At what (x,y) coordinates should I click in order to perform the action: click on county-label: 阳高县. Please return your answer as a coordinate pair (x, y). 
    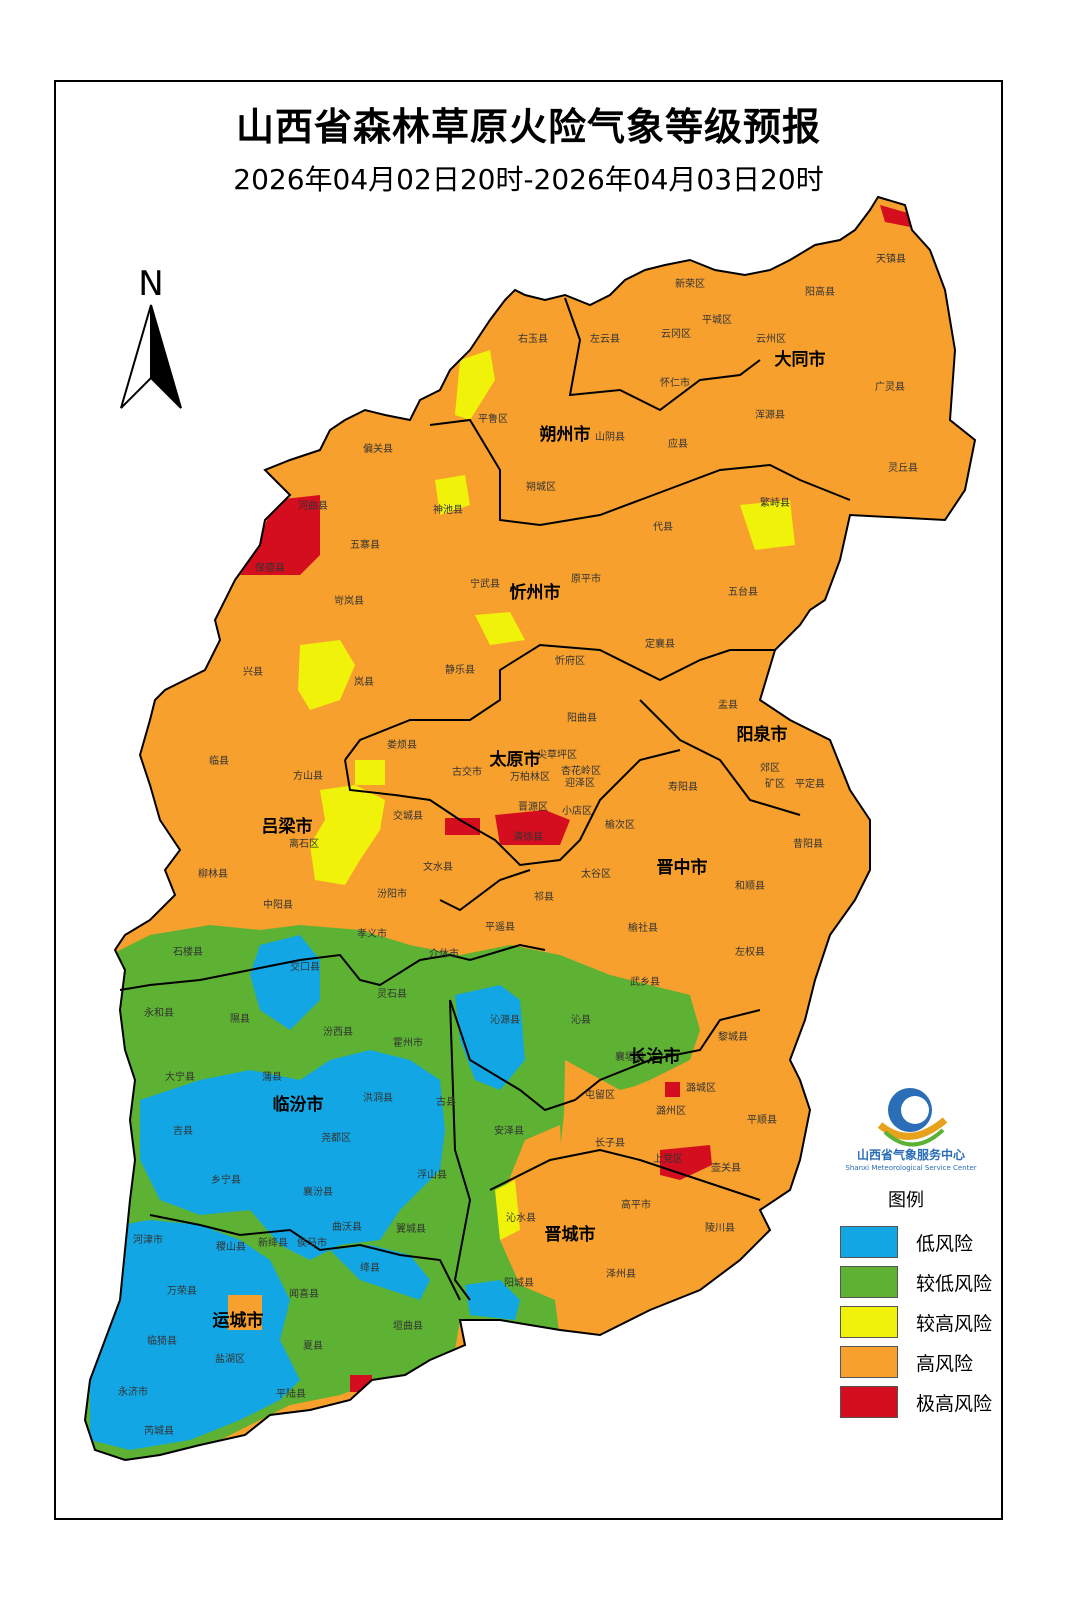
    Looking at the image, I should click on (820, 291).